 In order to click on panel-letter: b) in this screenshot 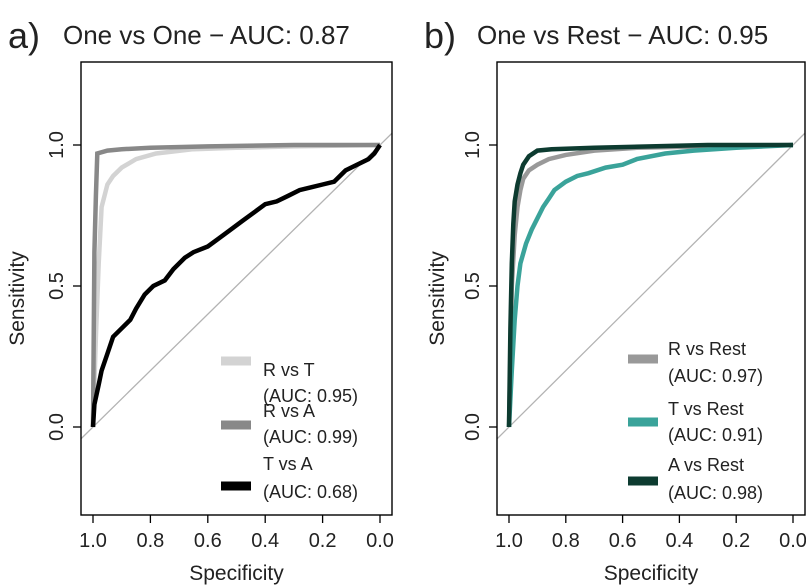, I will do `click(440, 35)`.